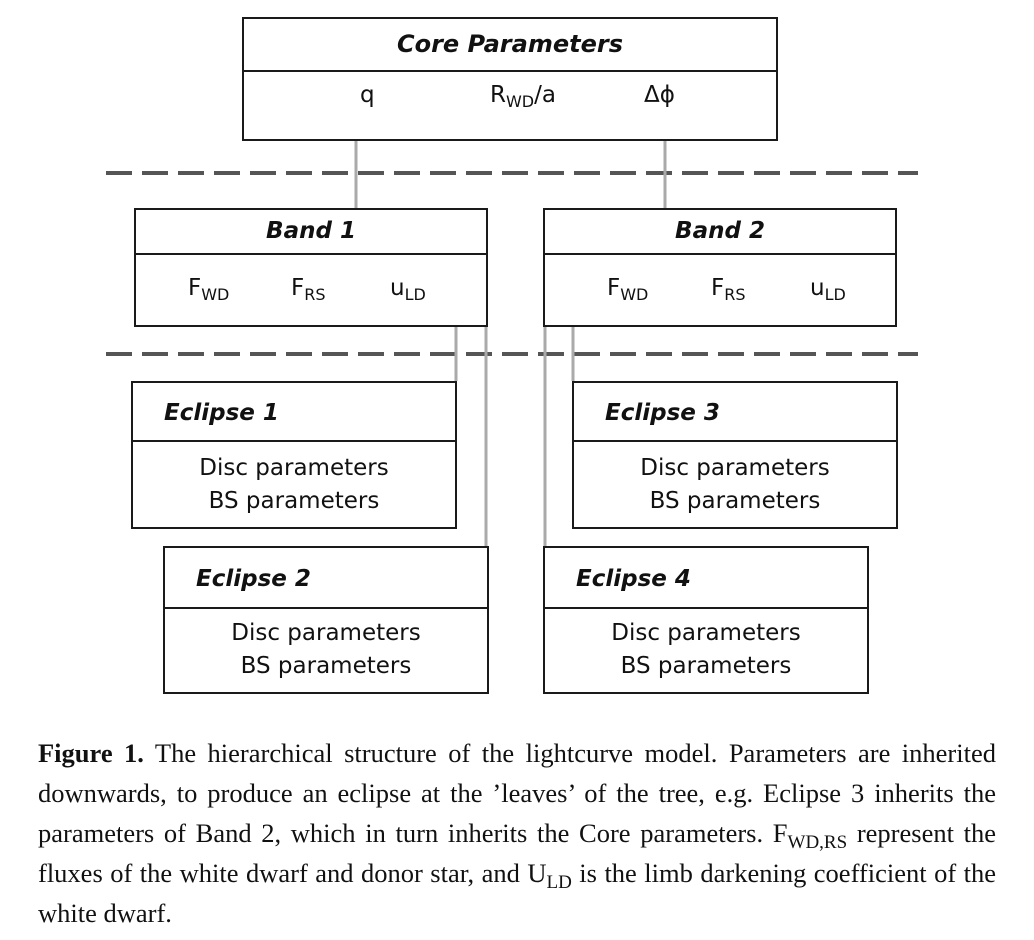  I want to click on core-parameters-body: q RWD/a Δϕ, so click(510, 104).